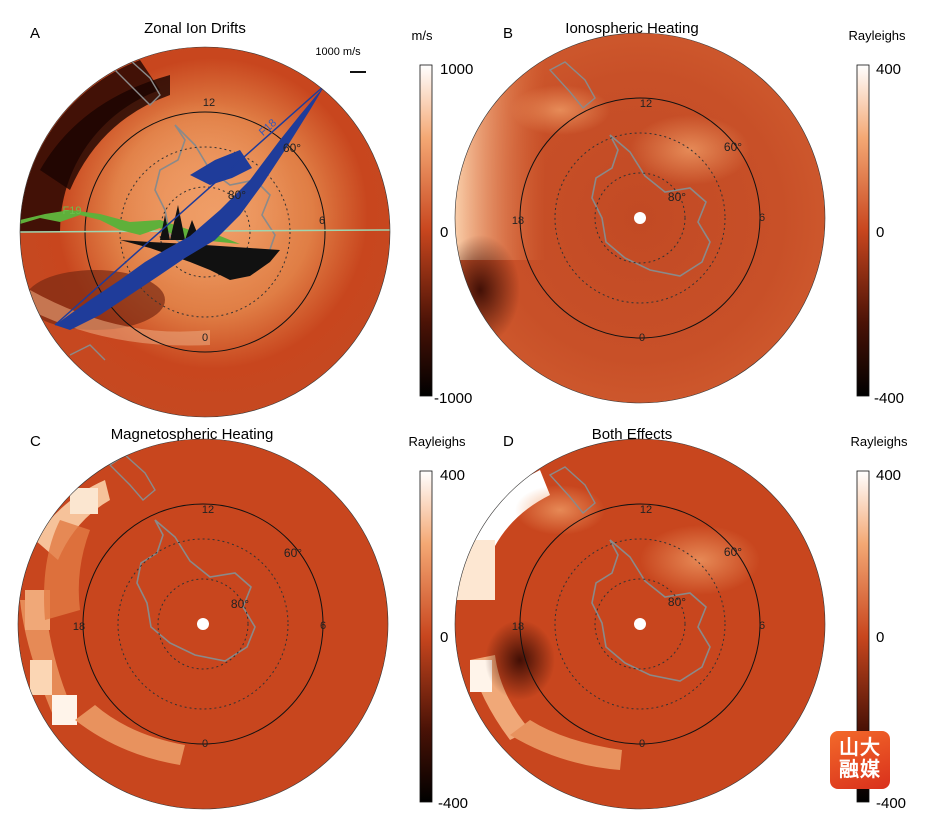 Image resolution: width=935 pixels, height=836 pixels. Describe the element at coordinates (323, 626) in the screenshot. I see `mlt-6-c: 6` at that location.